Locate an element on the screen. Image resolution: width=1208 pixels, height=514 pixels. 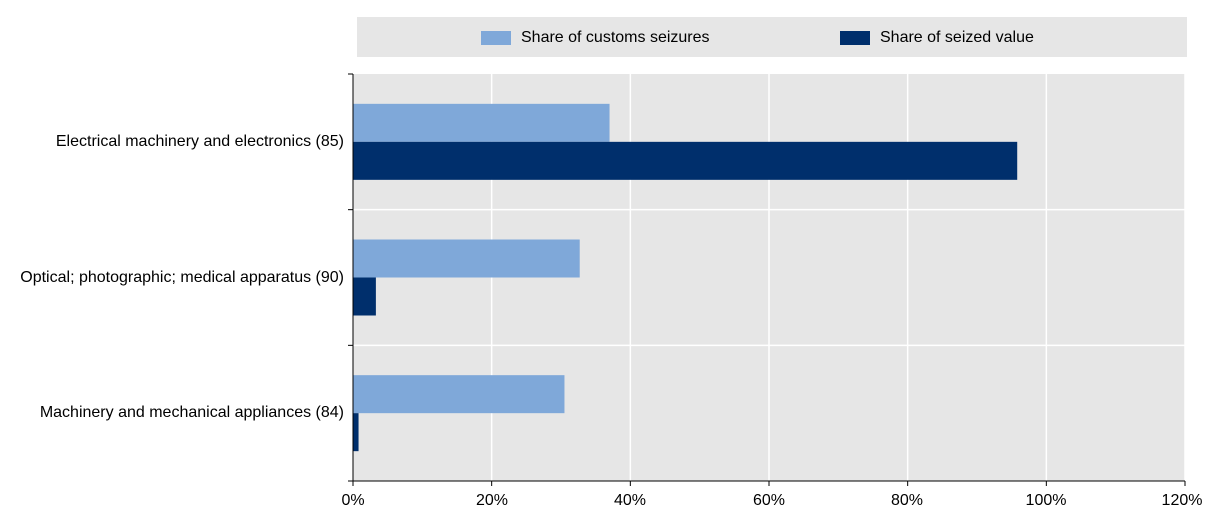
legend-label-seized-value: Share of seized value is located at coordinates (957, 37).